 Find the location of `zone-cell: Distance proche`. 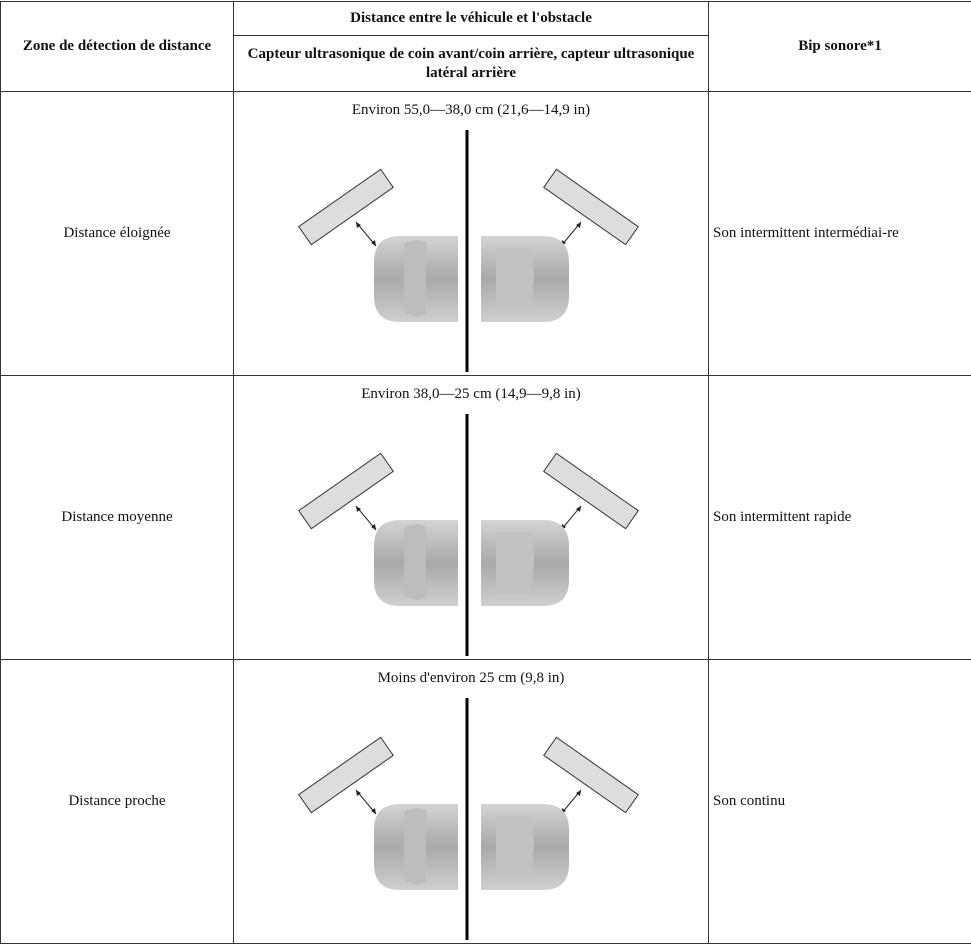

zone-cell: Distance proche is located at coordinates (117, 802).